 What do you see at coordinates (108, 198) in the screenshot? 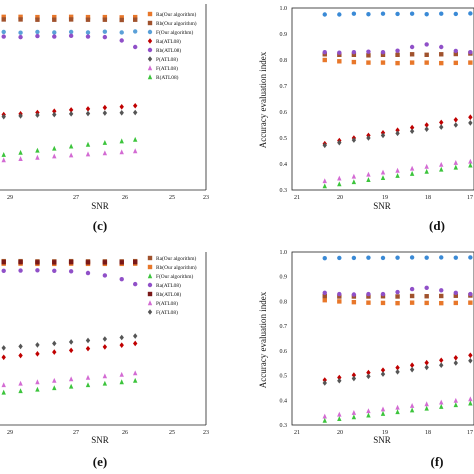
I see `xticks-c: 29 27 26 25 23` at bounding box center [108, 198].